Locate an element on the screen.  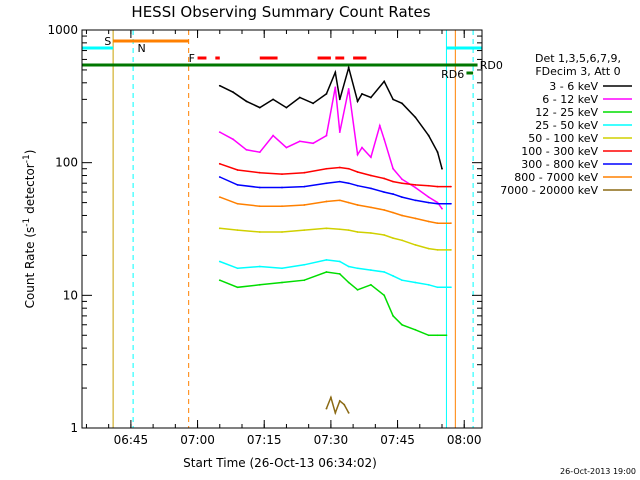
y-tick-label: 100 is located at coordinates (66, 163).